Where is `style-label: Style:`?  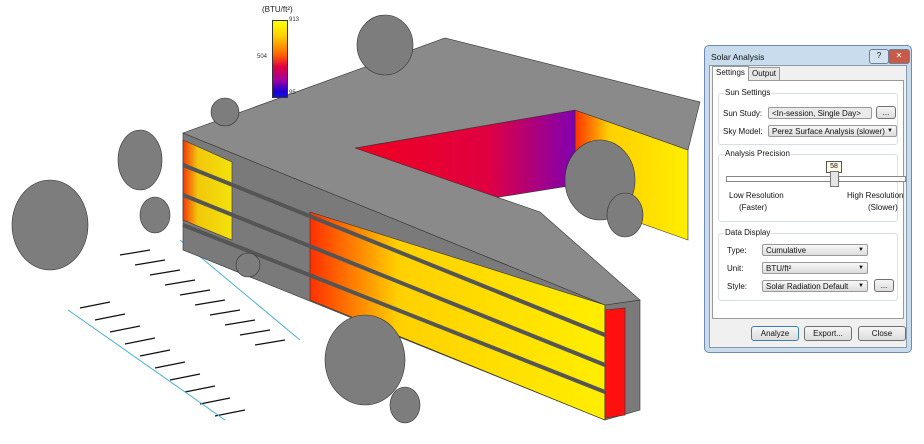 style-label: Style: is located at coordinates (737, 286).